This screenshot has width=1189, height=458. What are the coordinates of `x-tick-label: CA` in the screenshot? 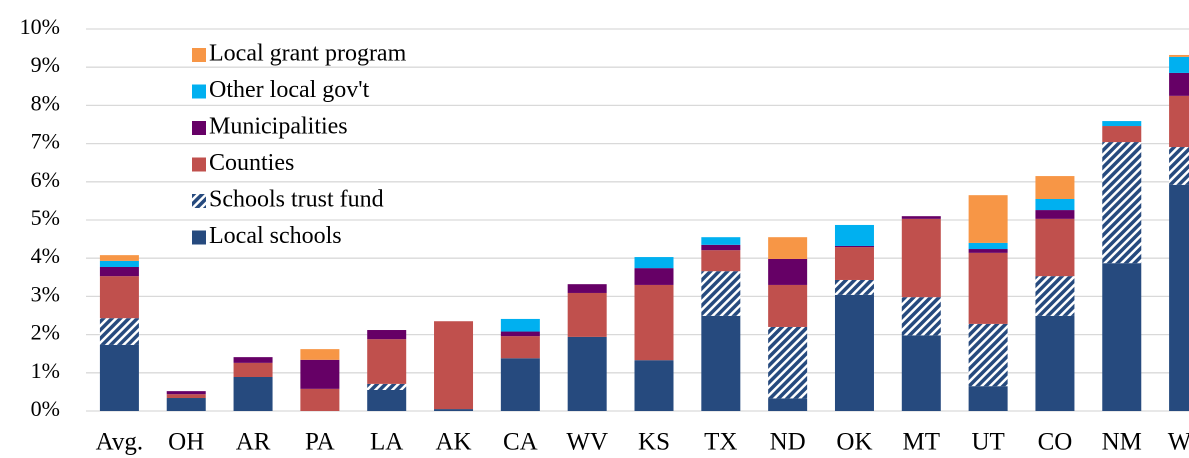 It's located at (520, 442).